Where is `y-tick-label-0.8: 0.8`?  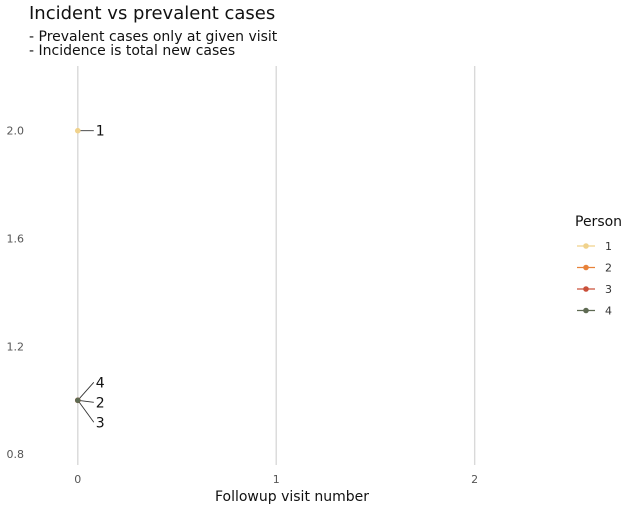
y-tick-label-0.8: 0.8 is located at coordinates (16, 454).